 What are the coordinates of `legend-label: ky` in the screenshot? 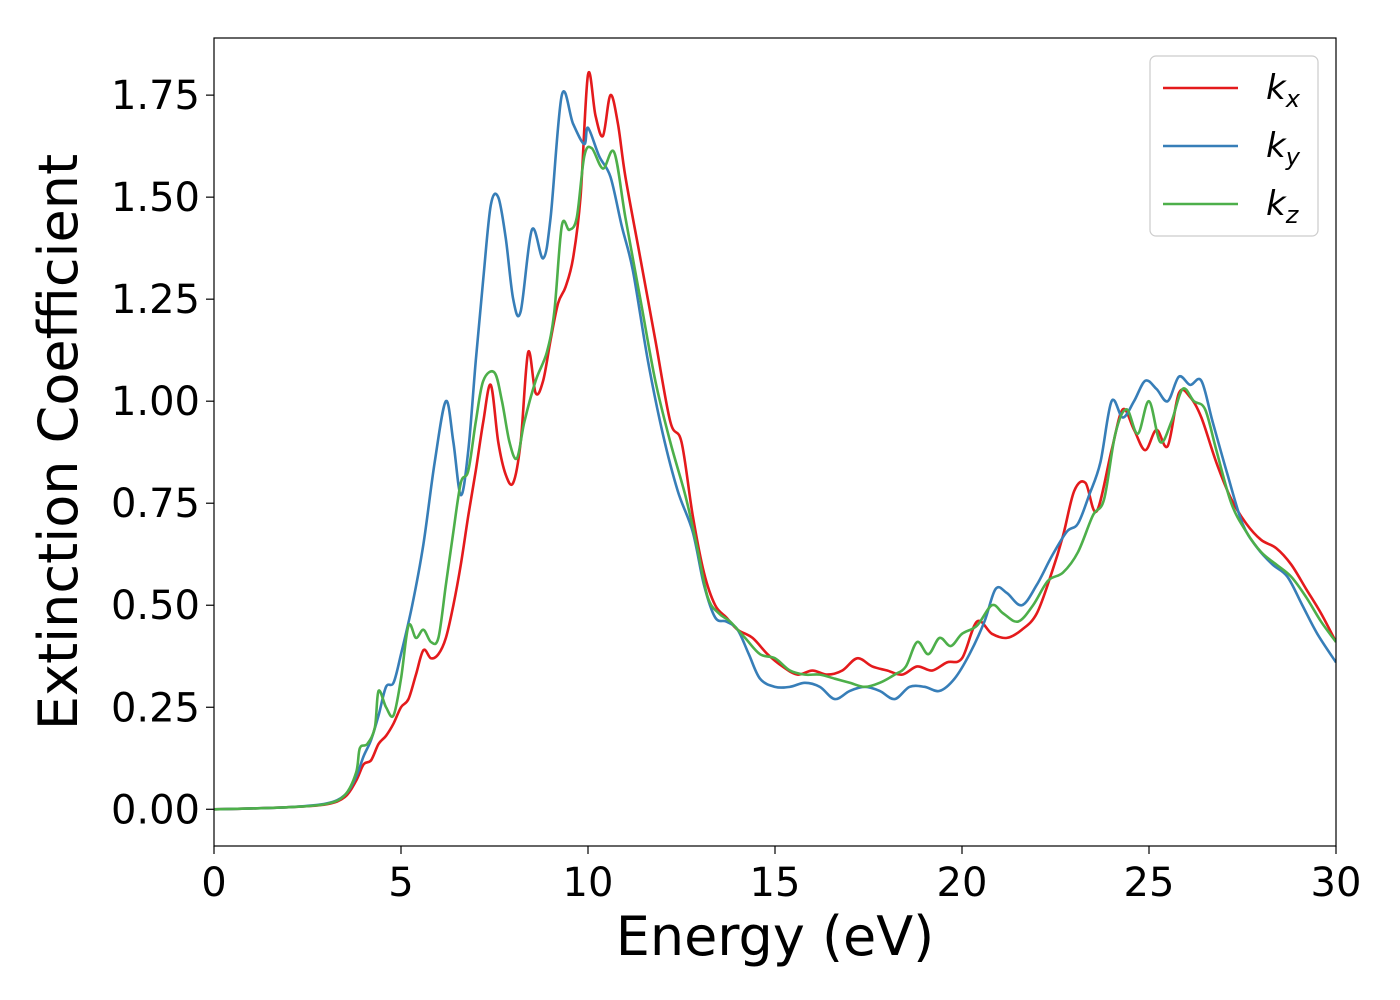 It's located at (1283, 148).